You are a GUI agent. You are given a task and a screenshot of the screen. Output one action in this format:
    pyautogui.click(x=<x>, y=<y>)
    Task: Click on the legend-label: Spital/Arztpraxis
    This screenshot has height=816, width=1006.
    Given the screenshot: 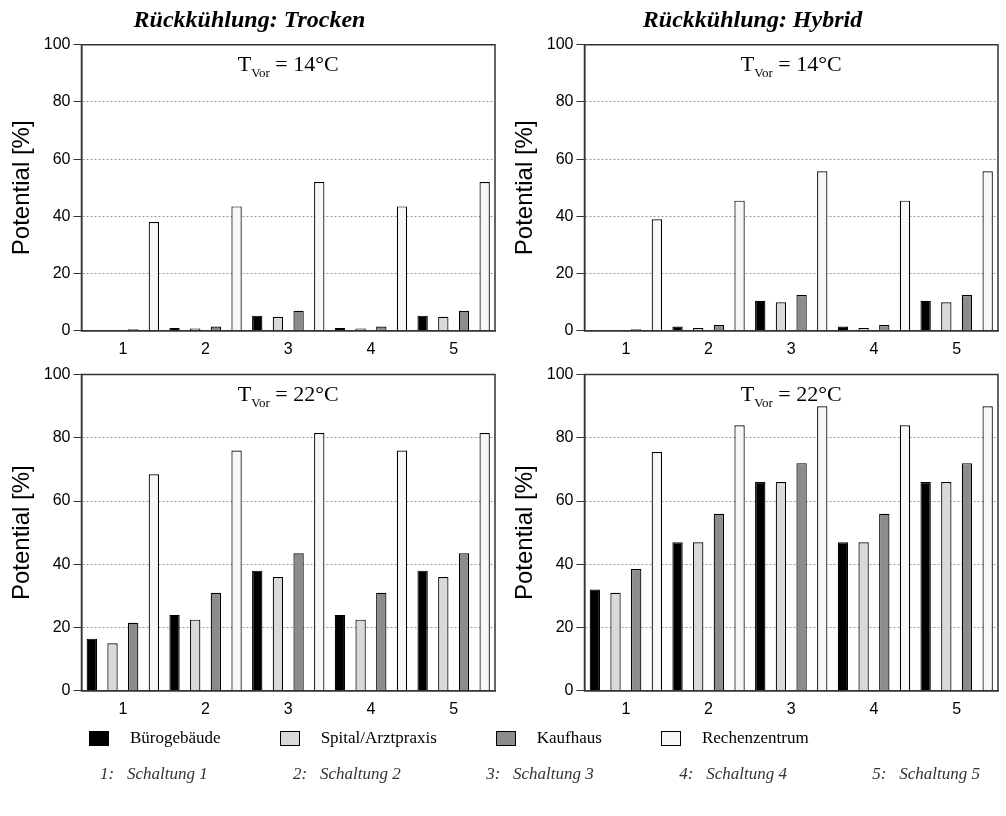 What is the action you would take?
    pyautogui.click(x=378, y=738)
    